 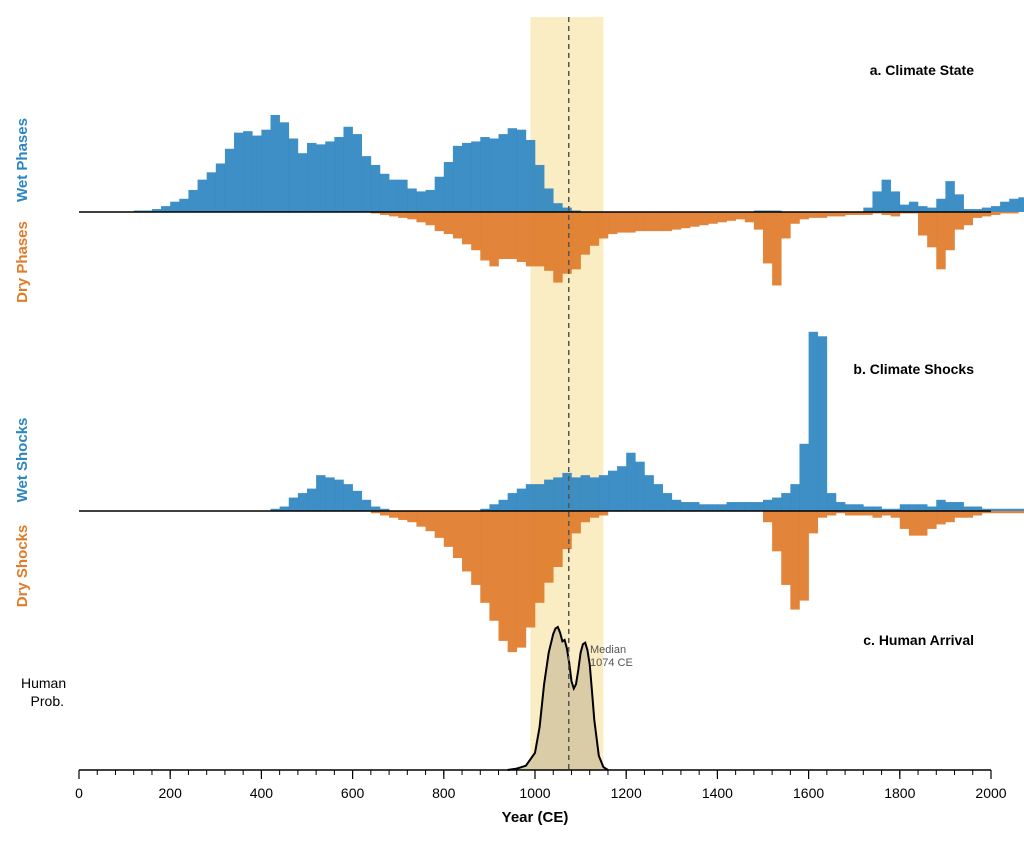 I want to click on uncertainty-band, so click(x=567, y=393).